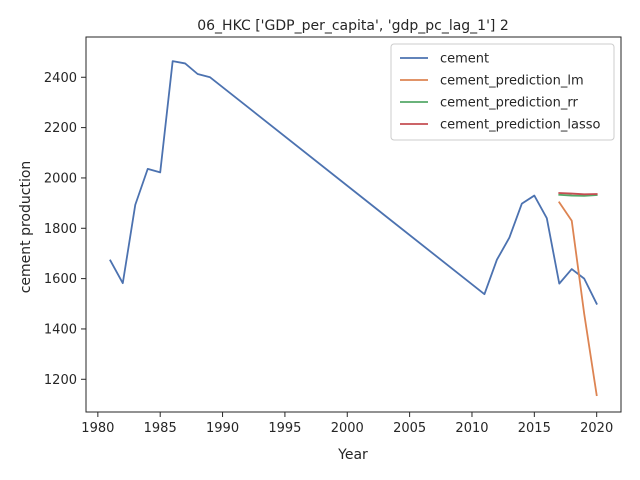  Describe the element at coordinates (60, 128) in the screenshot. I see `y-tick-label-5: 2200` at that location.